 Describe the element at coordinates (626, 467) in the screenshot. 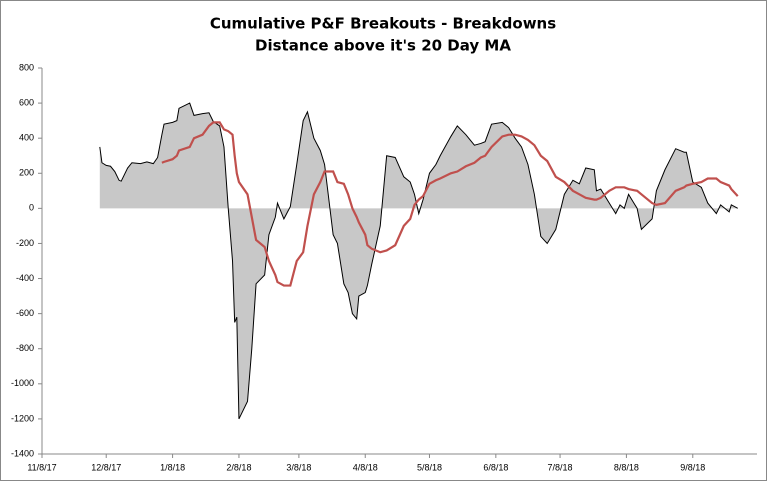

I see `x-tick-label: 8/8/18` at that location.